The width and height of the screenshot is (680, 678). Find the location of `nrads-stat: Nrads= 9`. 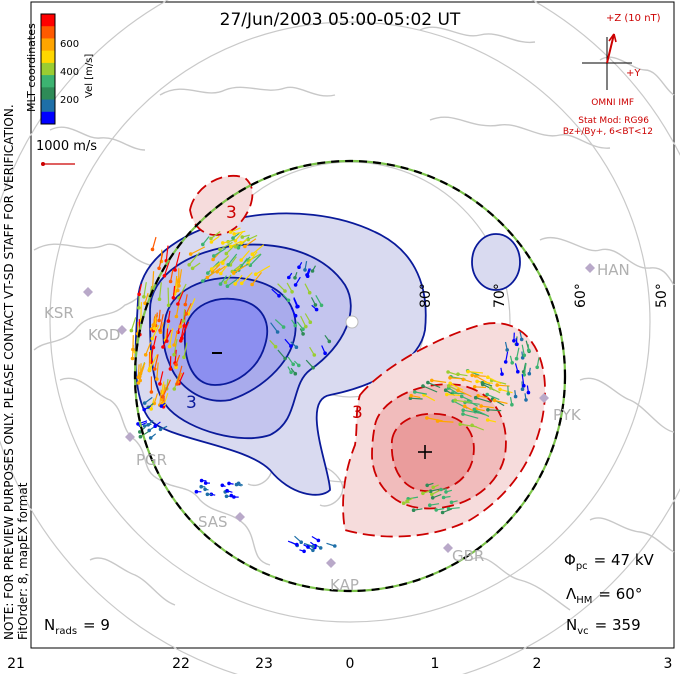

nrads-stat: Nrads= 9 is located at coordinates (77, 626).